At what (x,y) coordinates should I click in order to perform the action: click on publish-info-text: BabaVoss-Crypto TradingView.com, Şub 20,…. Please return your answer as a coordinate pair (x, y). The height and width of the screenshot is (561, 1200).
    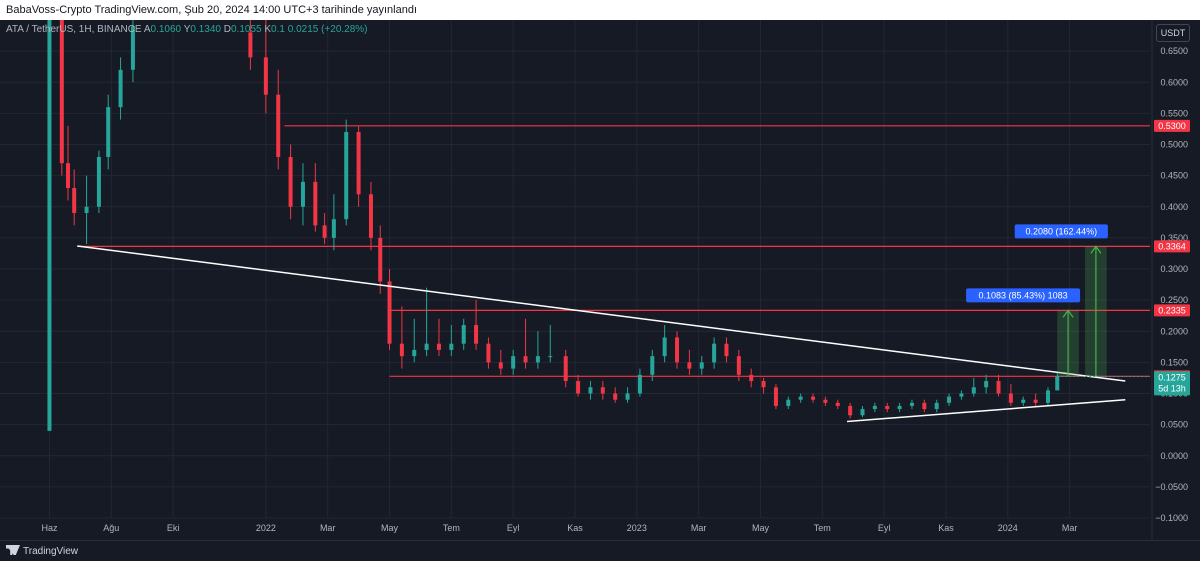
    Looking at the image, I should click on (212, 10).